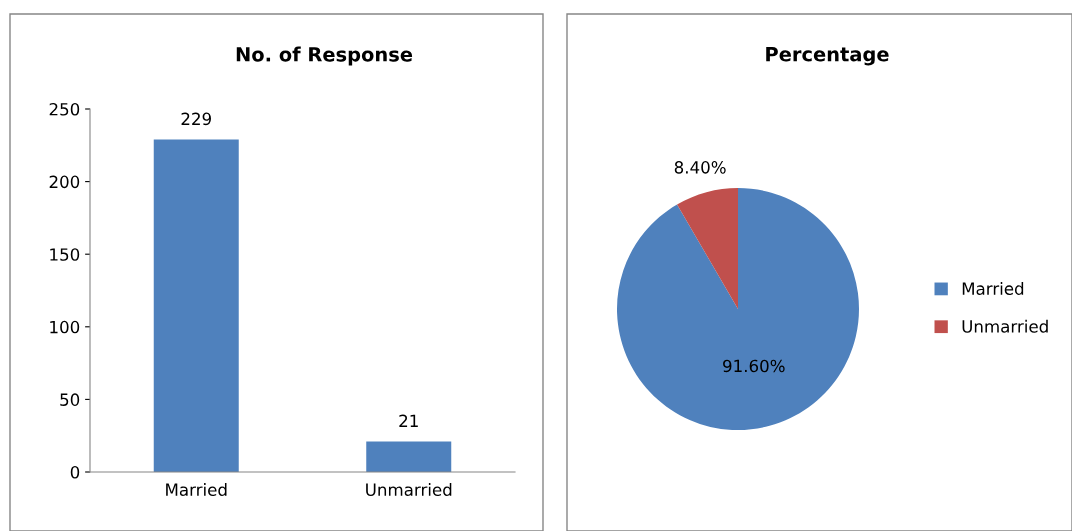 The height and width of the screenshot is (531, 1072). I want to click on y-tick-label: 50, so click(70, 399).